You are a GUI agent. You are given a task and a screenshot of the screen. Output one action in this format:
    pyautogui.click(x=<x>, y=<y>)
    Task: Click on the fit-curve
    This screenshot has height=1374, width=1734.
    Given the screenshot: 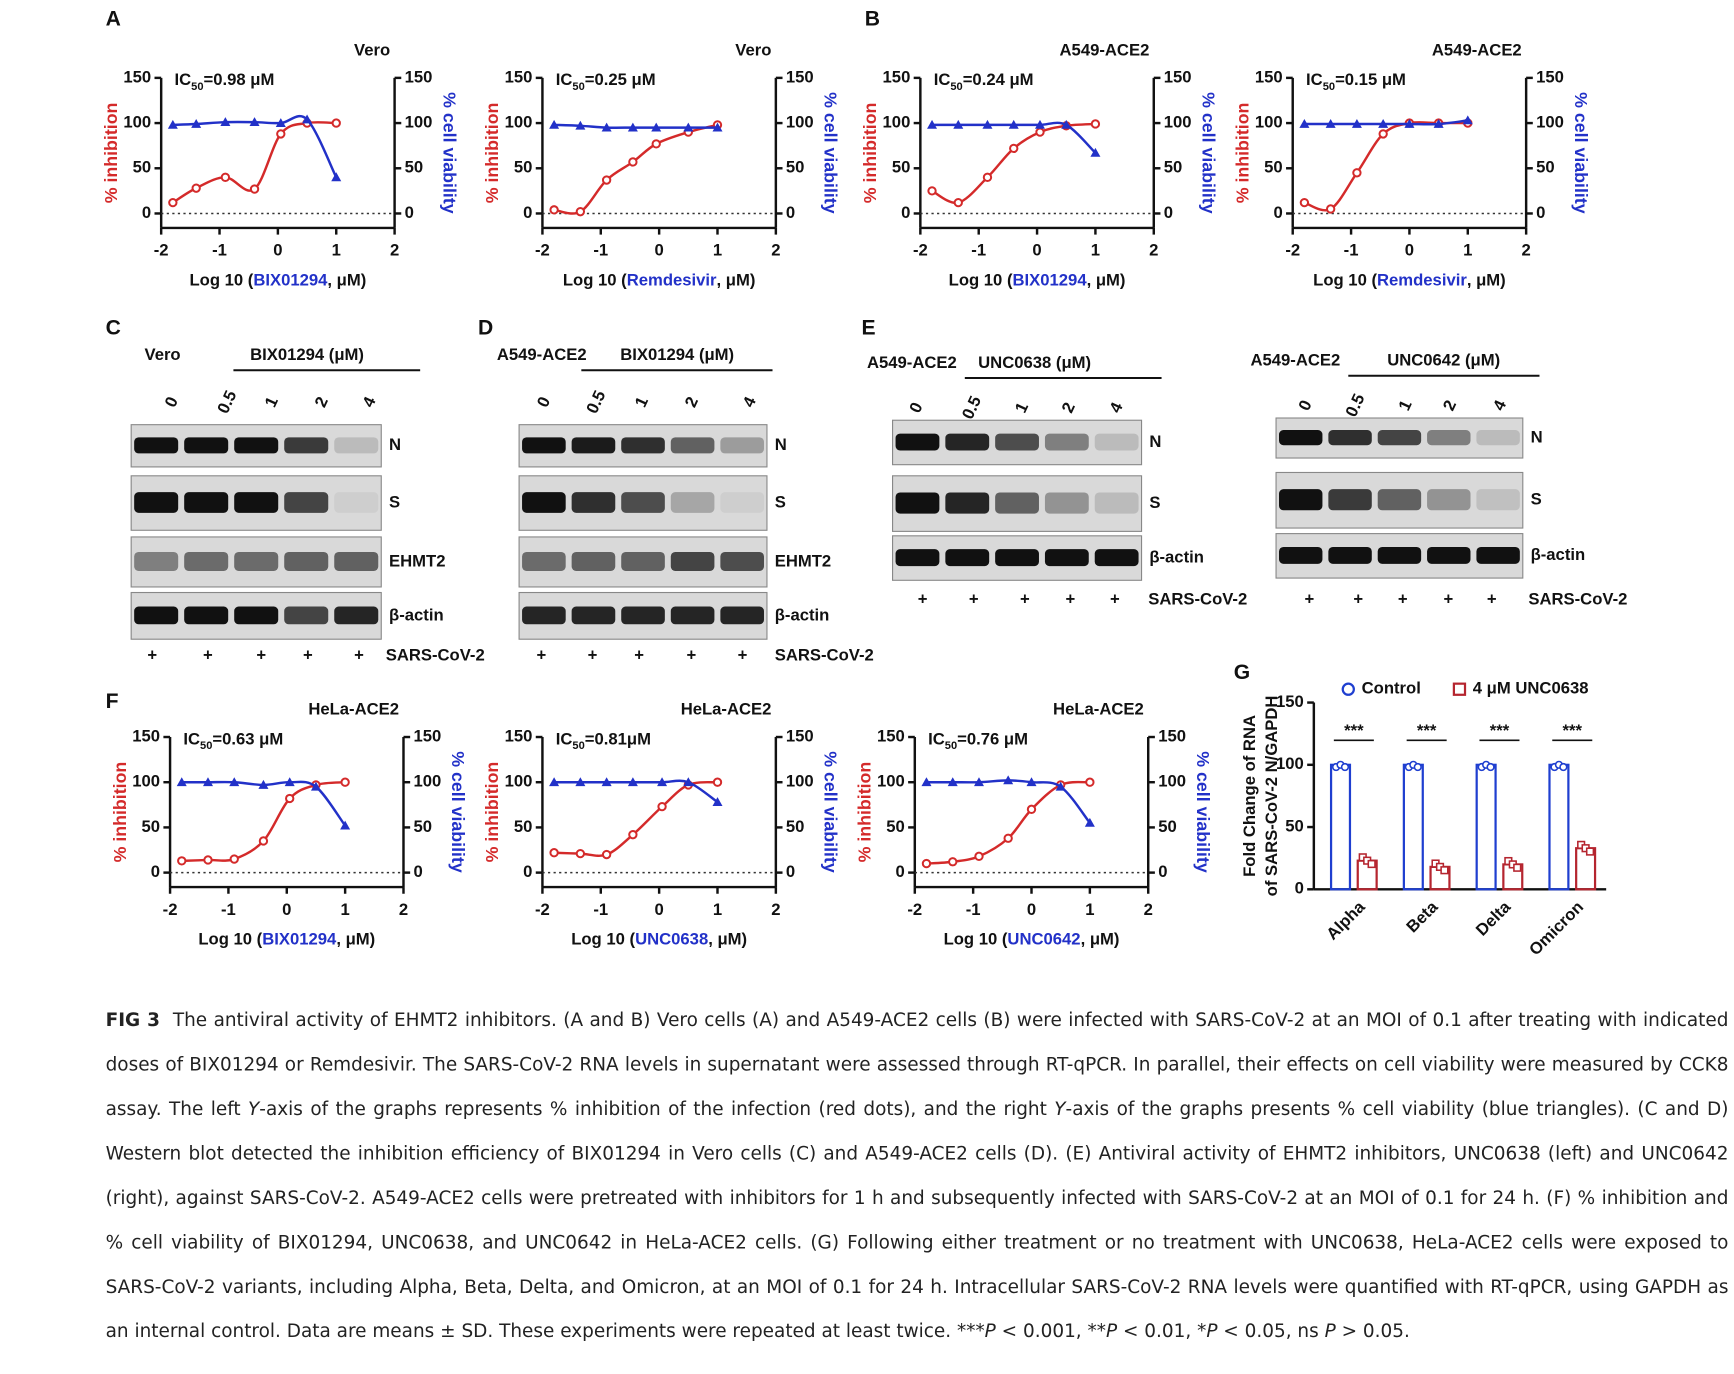 What is the action you would take?
    pyautogui.click(x=1013, y=163)
    